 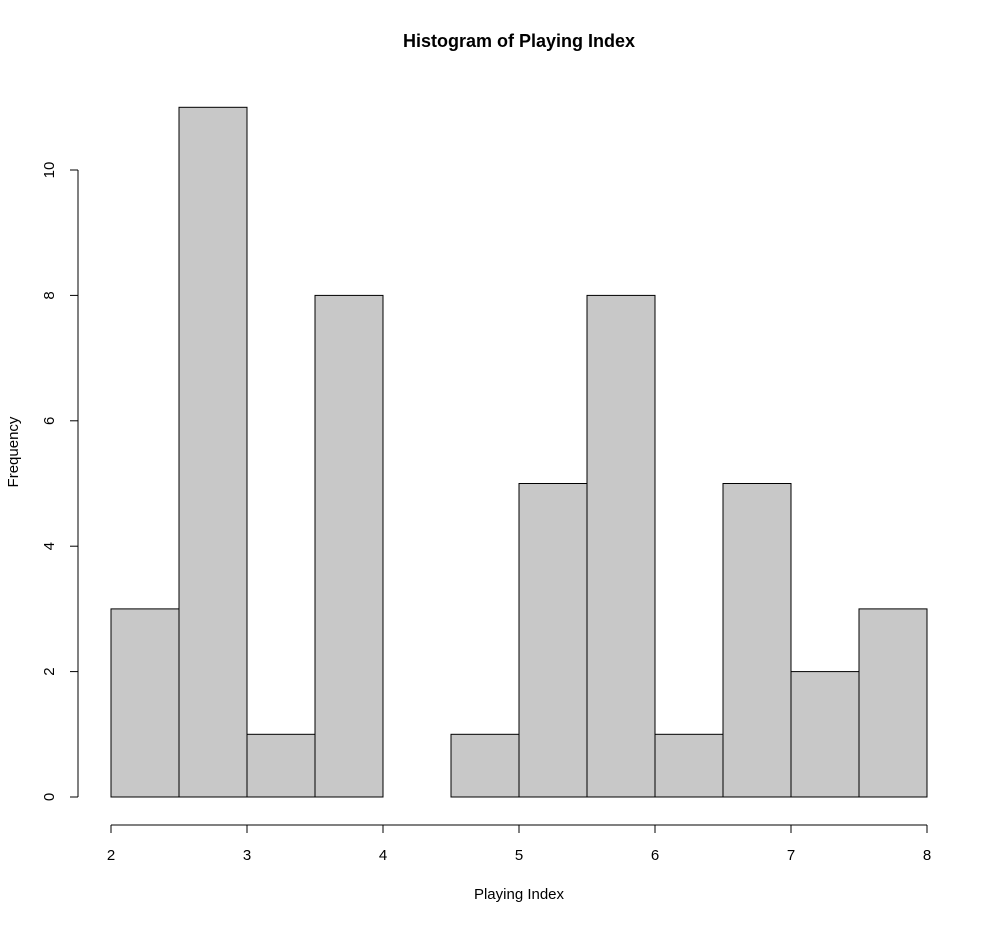 What do you see at coordinates (519, 855) in the screenshot?
I see `x-tick-label: 5` at bounding box center [519, 855].